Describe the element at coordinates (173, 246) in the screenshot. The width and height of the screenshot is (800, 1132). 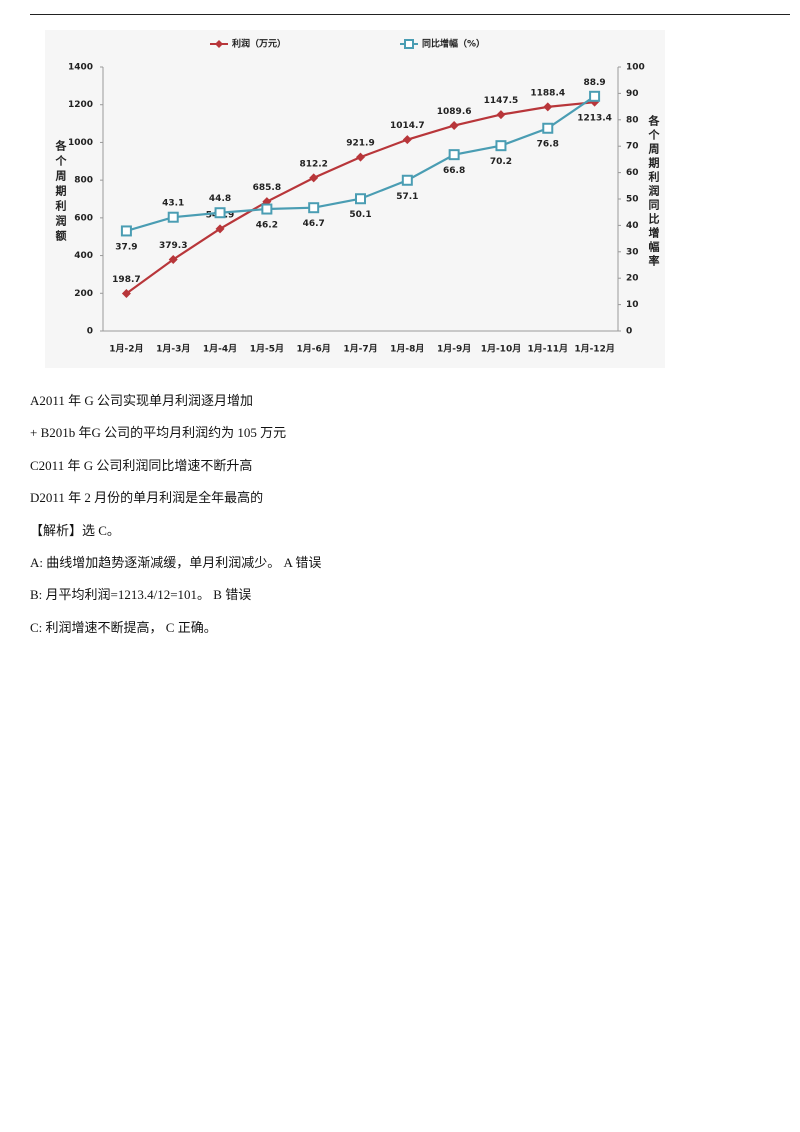
I see `data-label: 379.3` at that location.